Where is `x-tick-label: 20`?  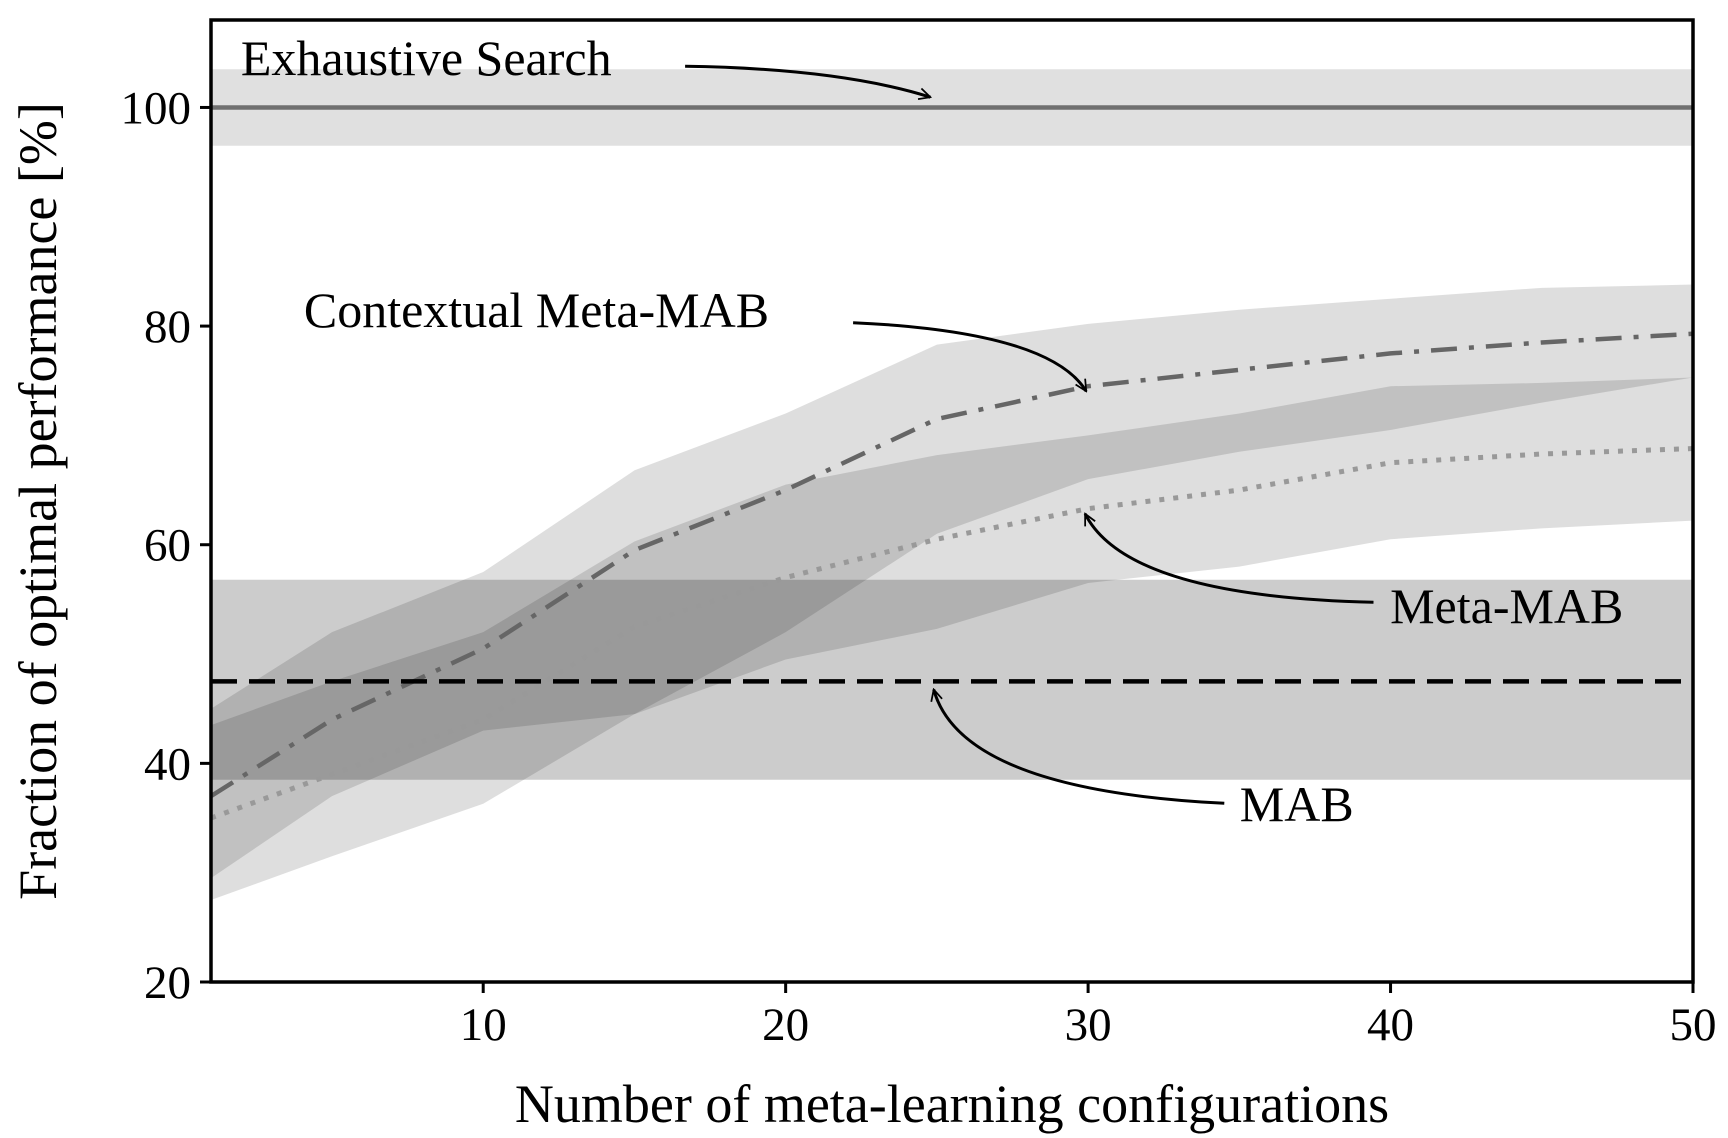 x-tick-label: 20 is located at coordinates (785, 1025).